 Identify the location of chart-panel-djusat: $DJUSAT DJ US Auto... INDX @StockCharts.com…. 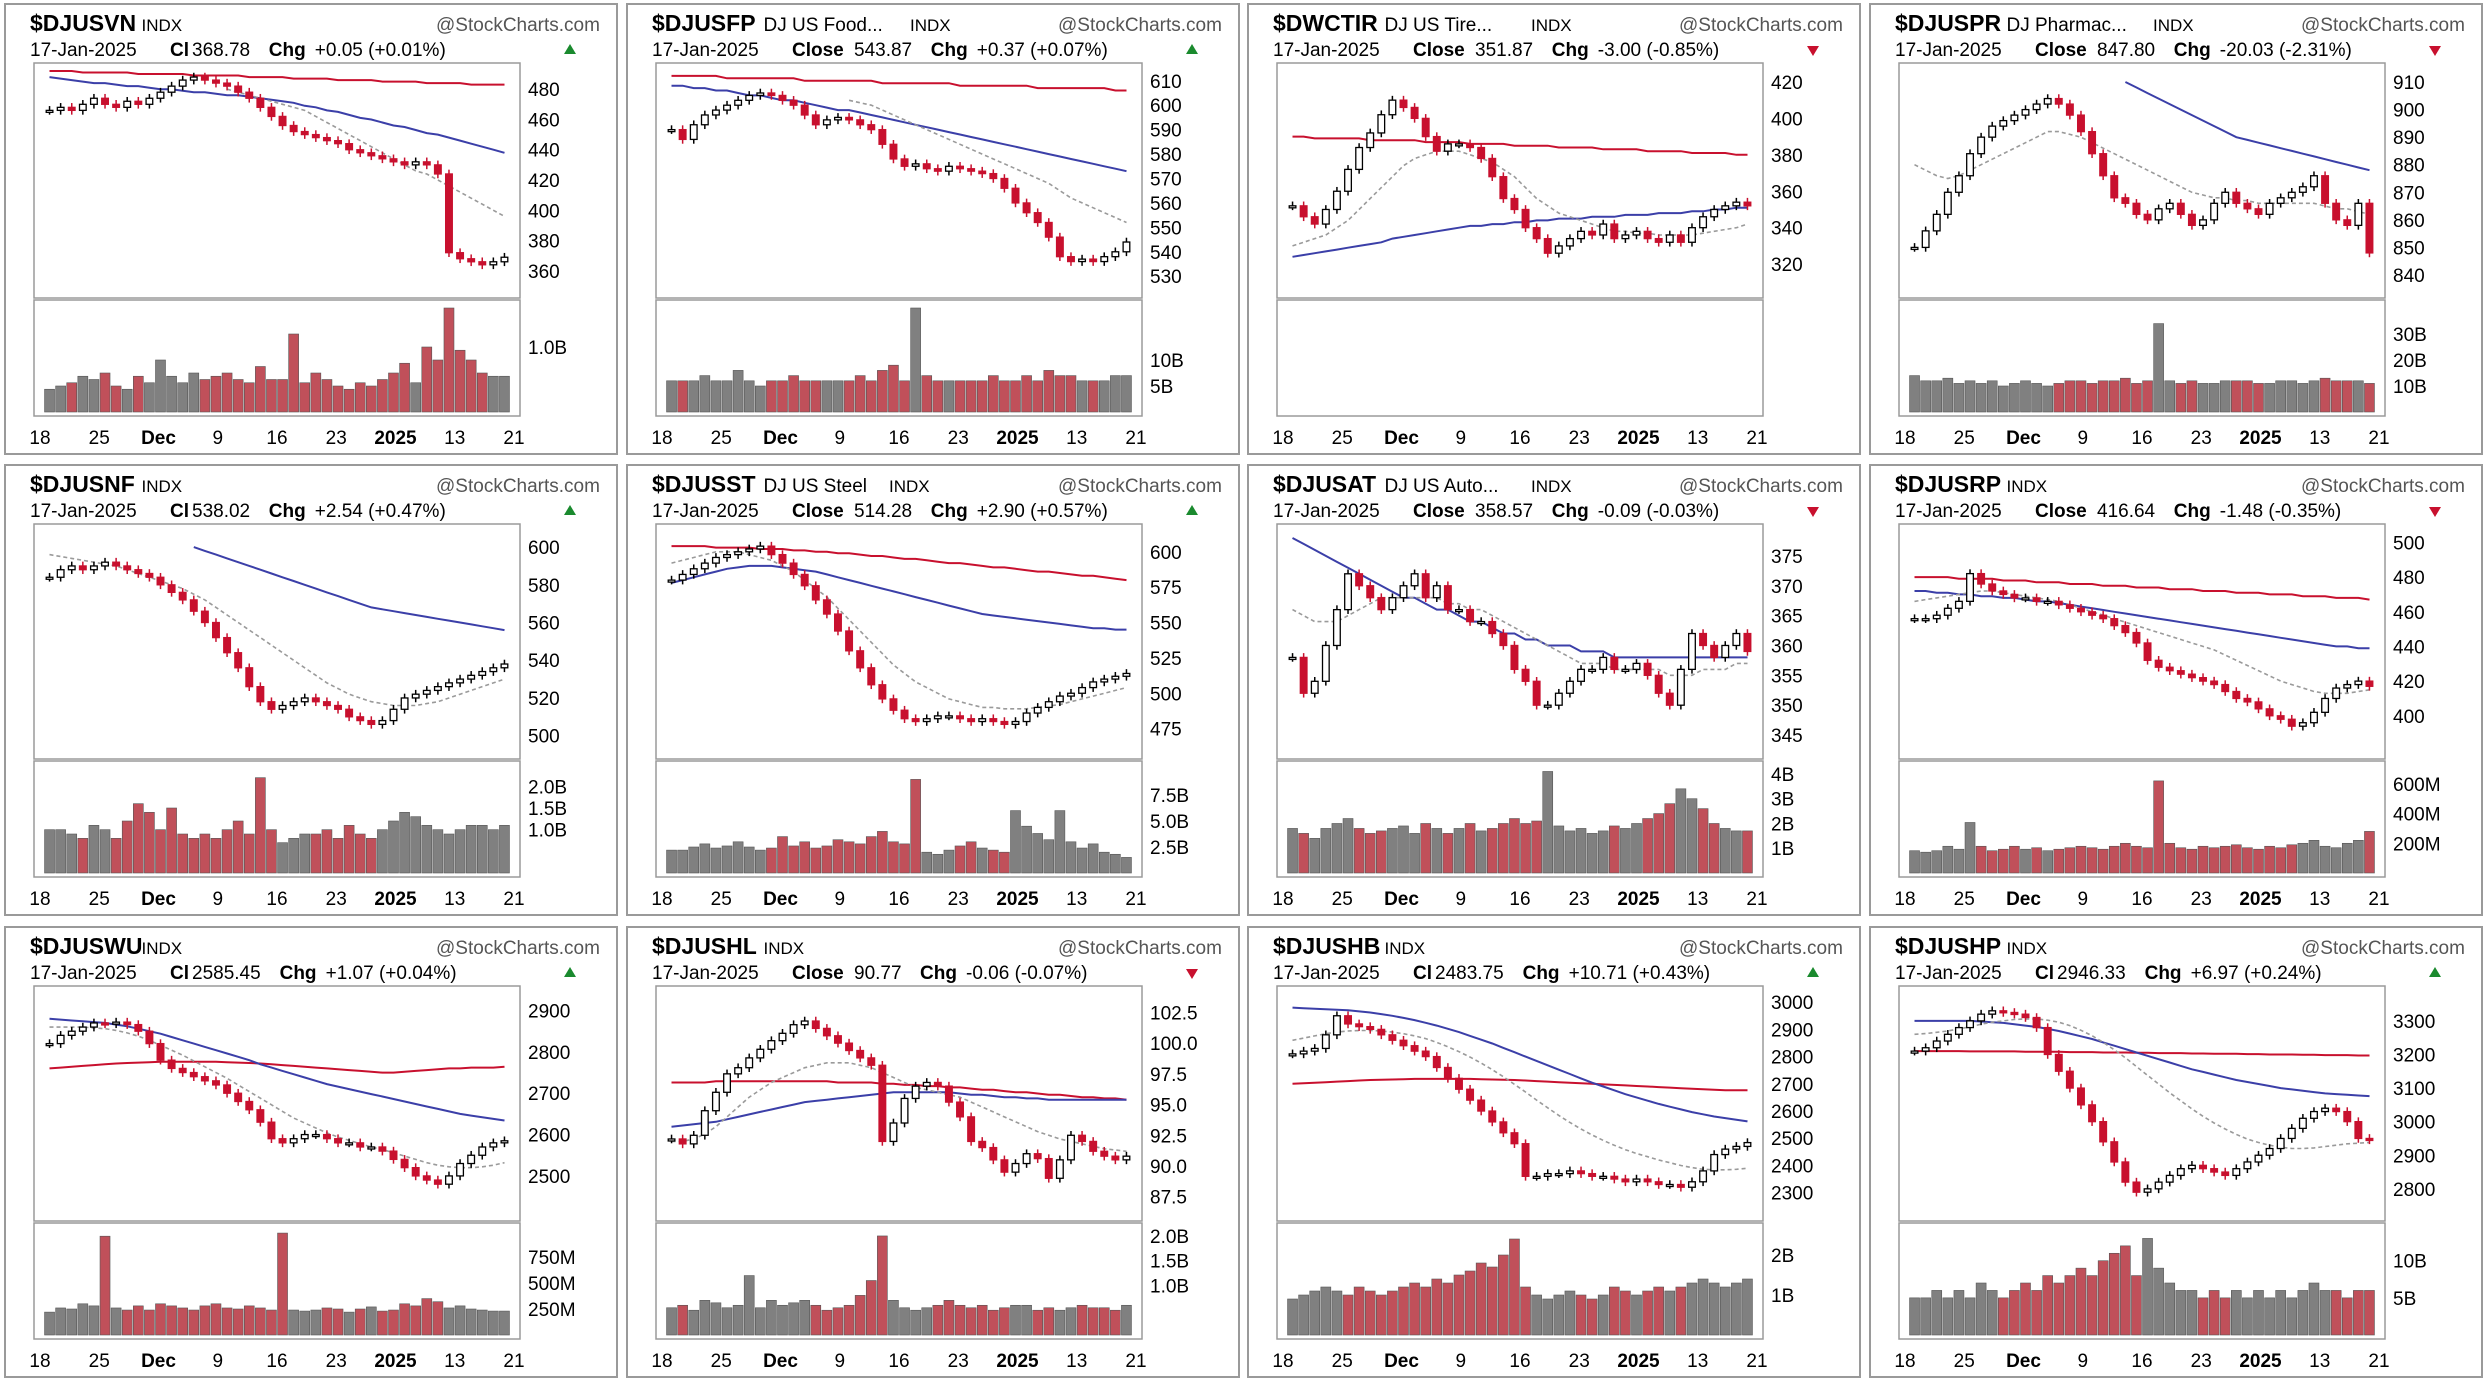
(1554, 690).